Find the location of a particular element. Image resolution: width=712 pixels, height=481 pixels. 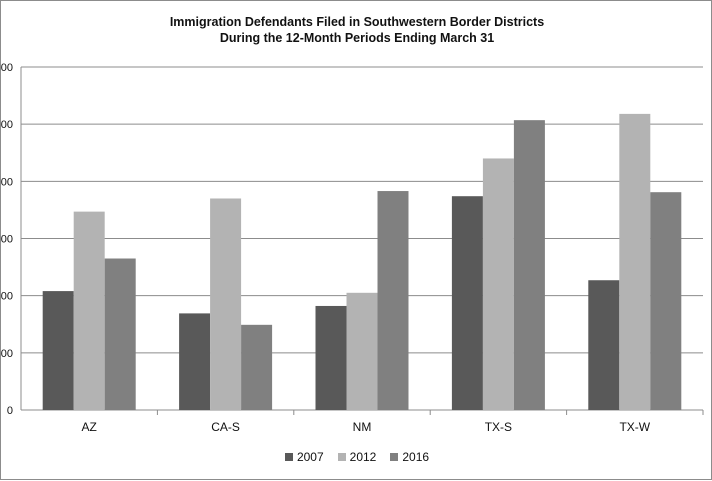

bar-tx-w-2016 is located at coordinates (666, 301).